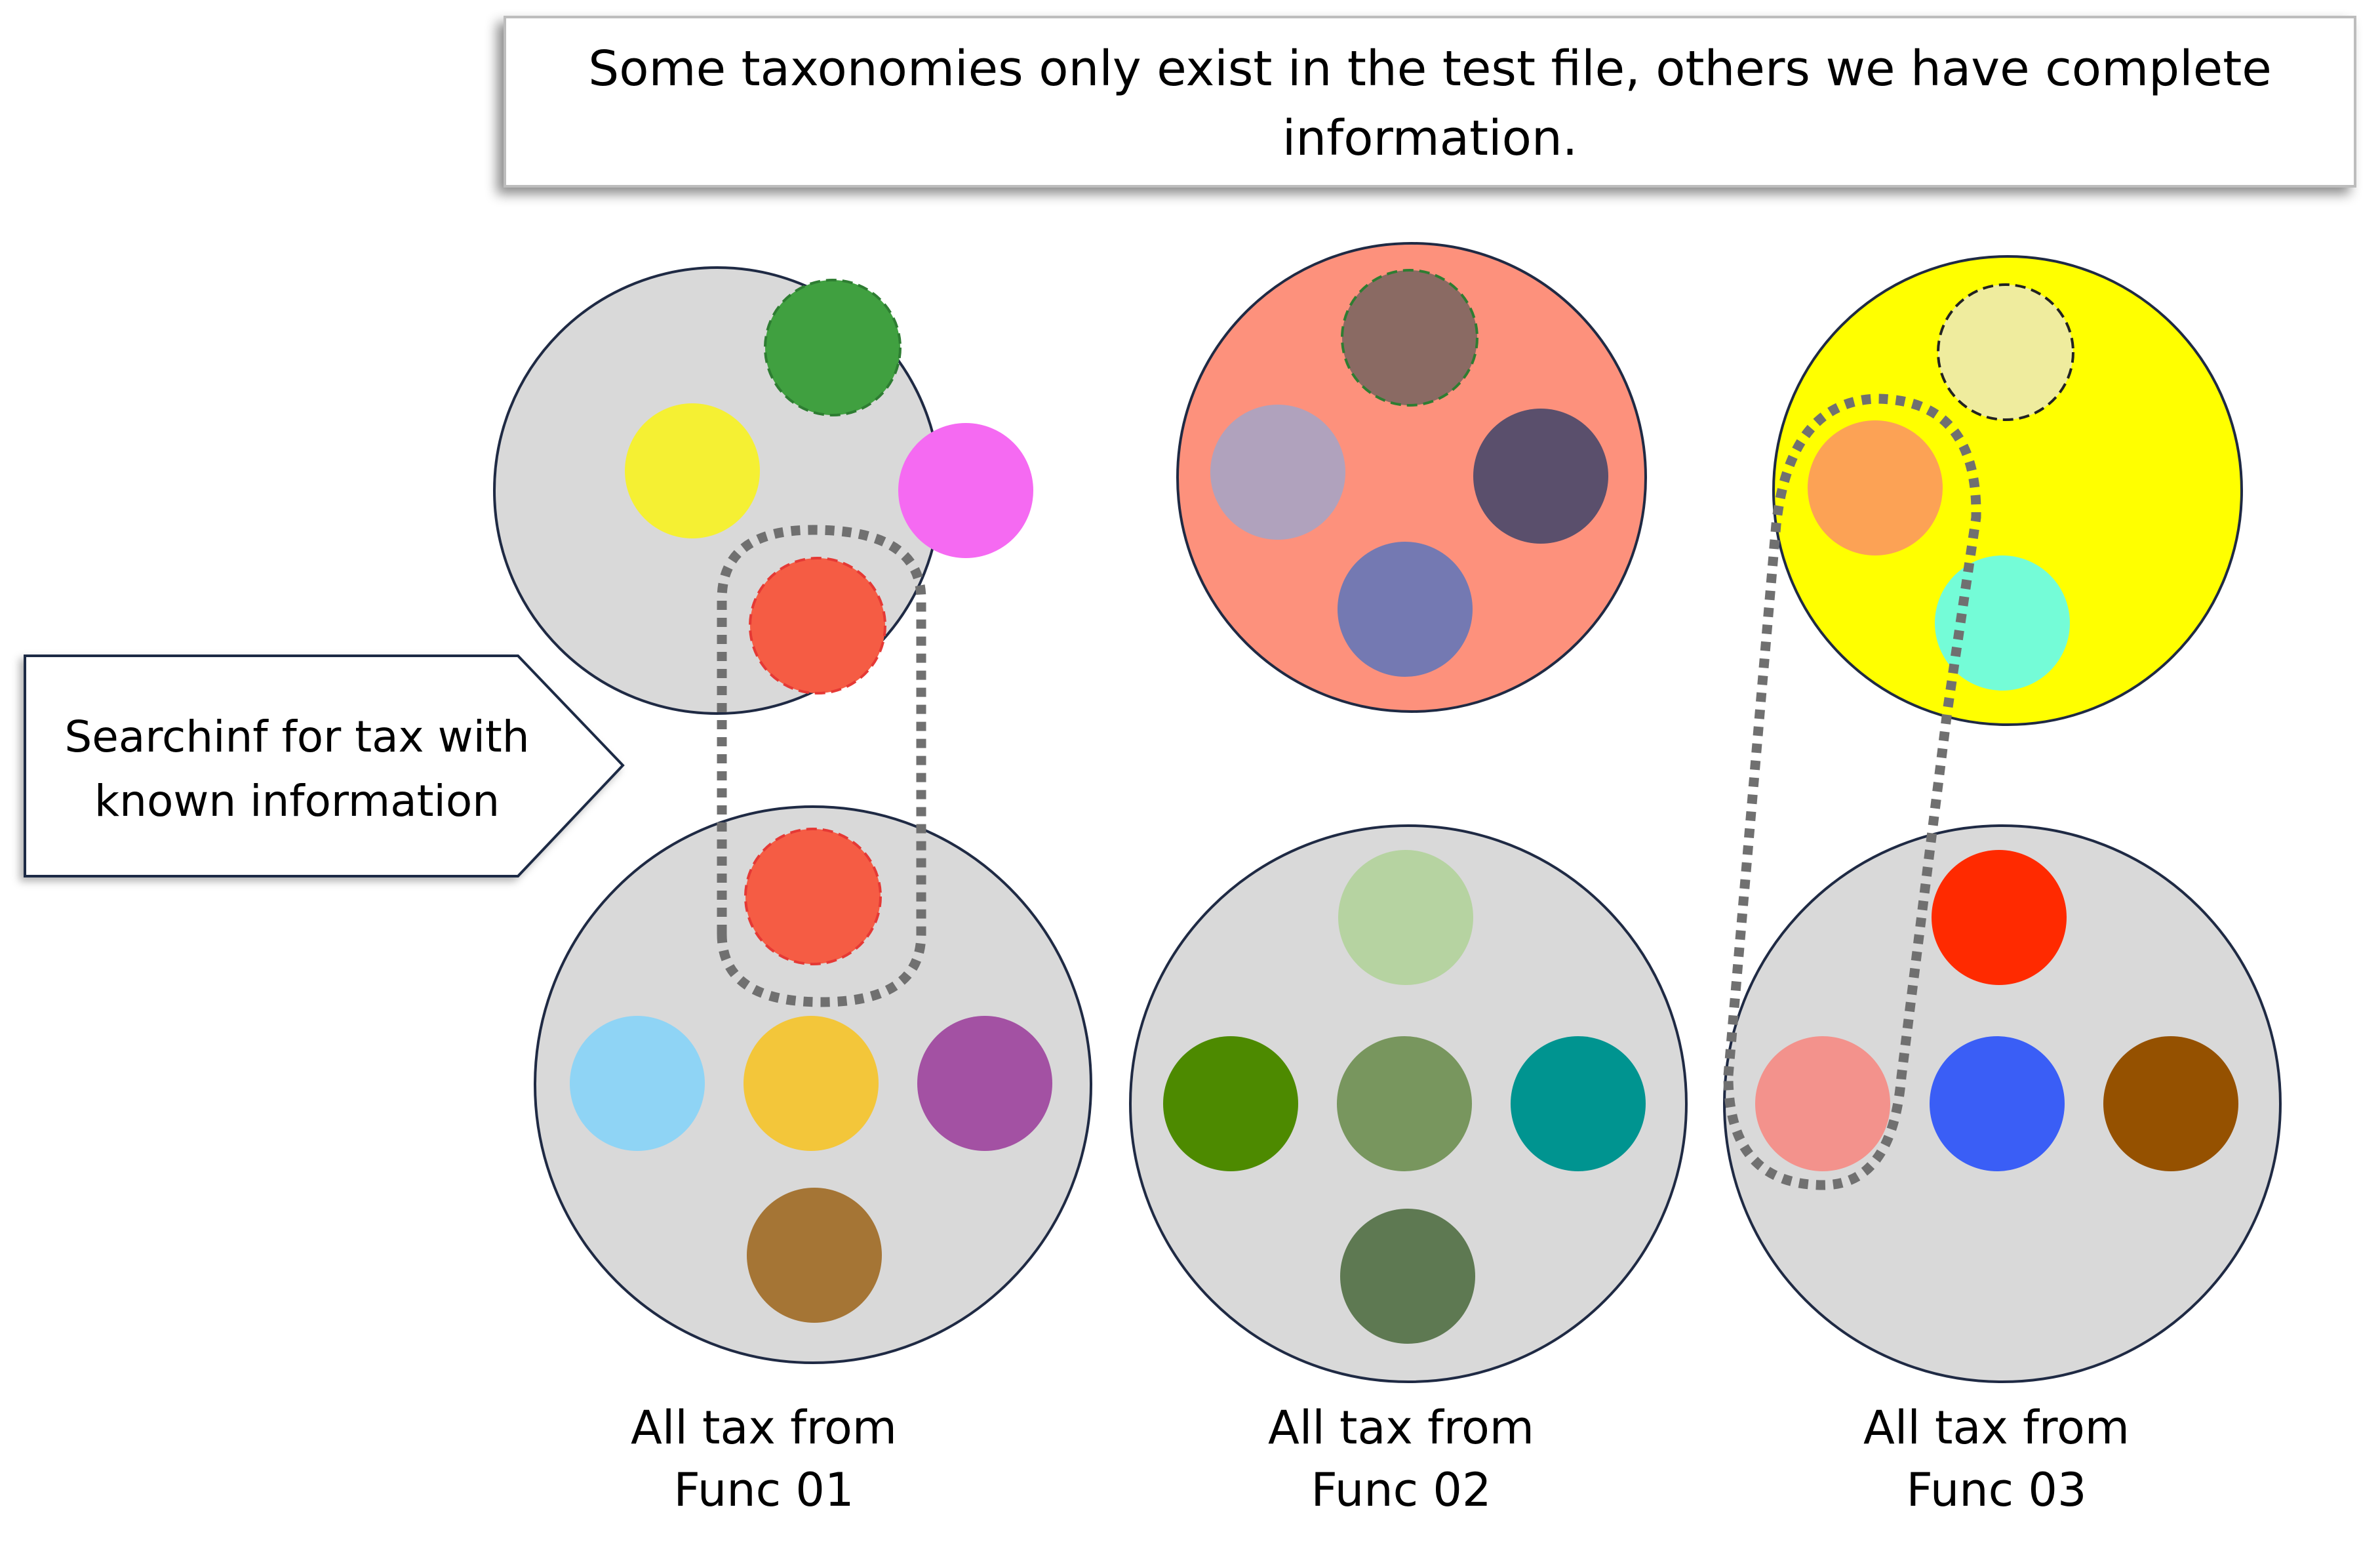  What do you see at coordinates (1401, 1490) in the screenshot?
I see `func-label-2-line-2: Func 02` at bounding box center [1401, 1490].